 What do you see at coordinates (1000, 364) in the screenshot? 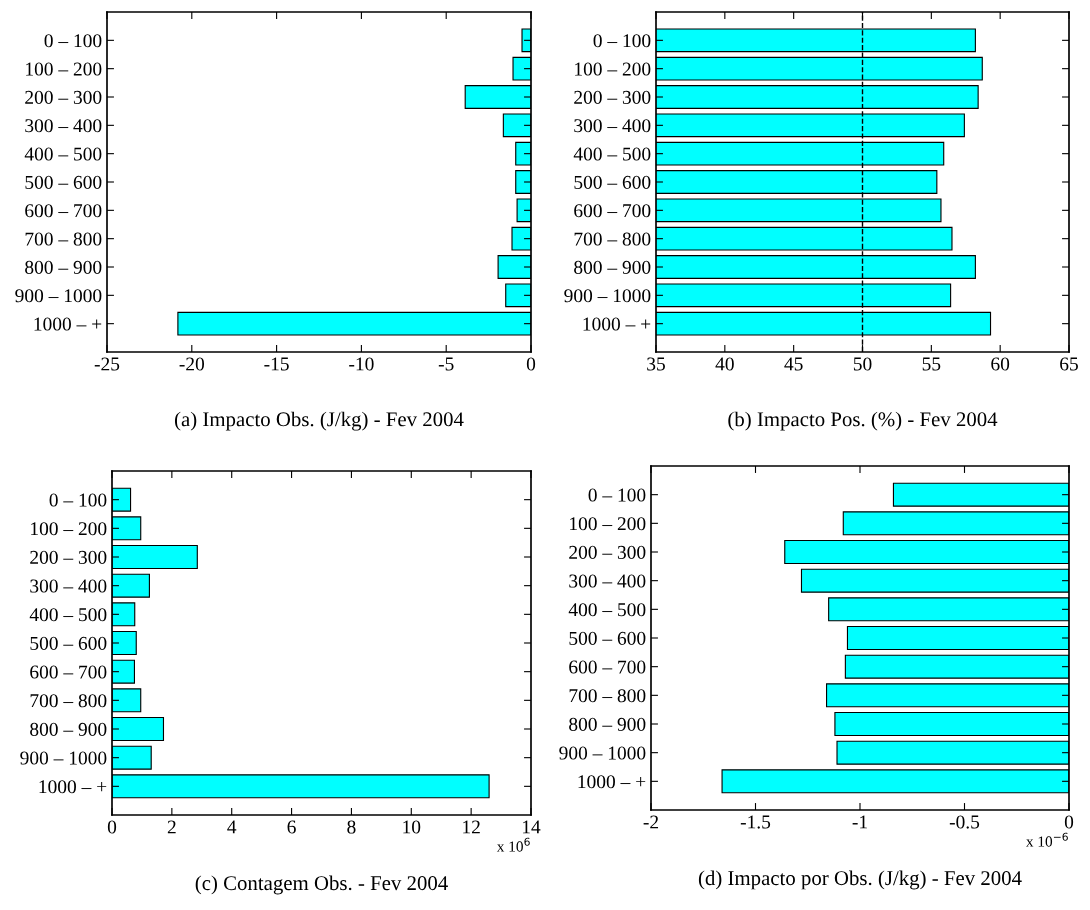
I see `x-tick-label: 60` at bounding box center [1000, 364].